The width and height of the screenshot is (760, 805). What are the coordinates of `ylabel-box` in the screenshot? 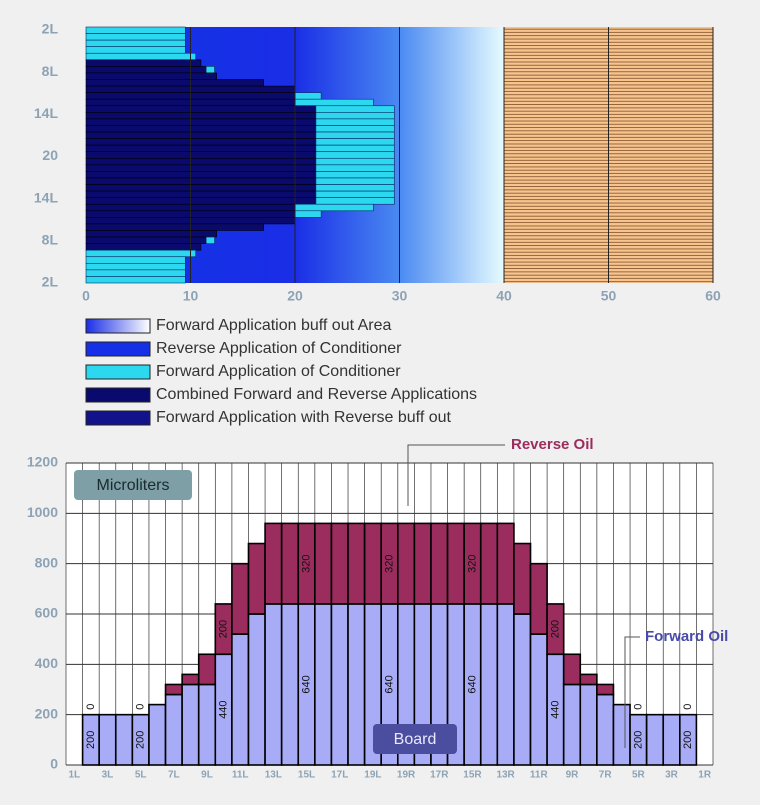 It's located at (133, 485).